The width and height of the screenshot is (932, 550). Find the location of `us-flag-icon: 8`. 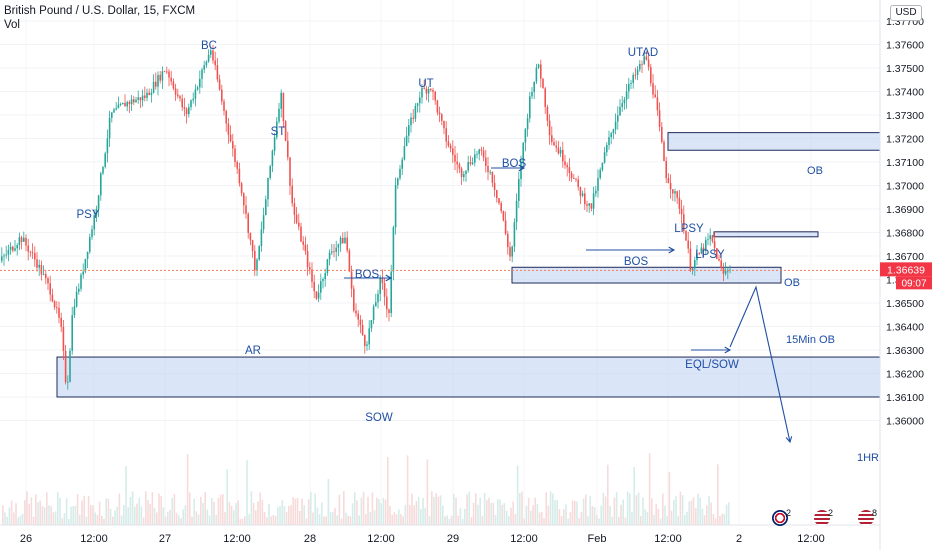

us-flag-icon: 8 is located at coordinates (869, 518).